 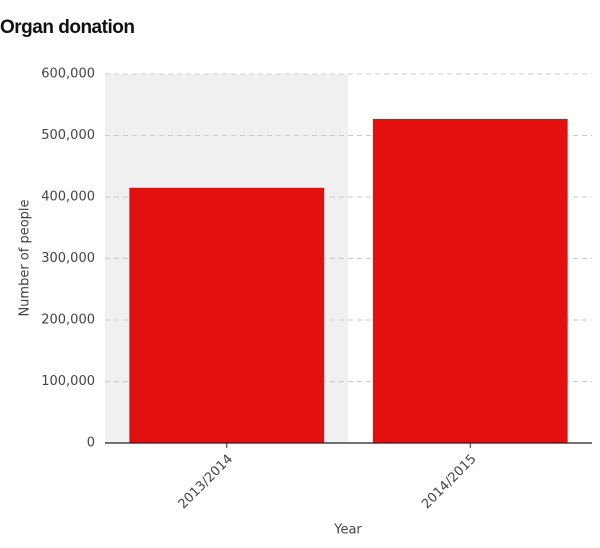 What do you see at coordinates (25, 257) in the screenshot?
I see `y-axis-label: Number of people` at bounding box center [25, 257].